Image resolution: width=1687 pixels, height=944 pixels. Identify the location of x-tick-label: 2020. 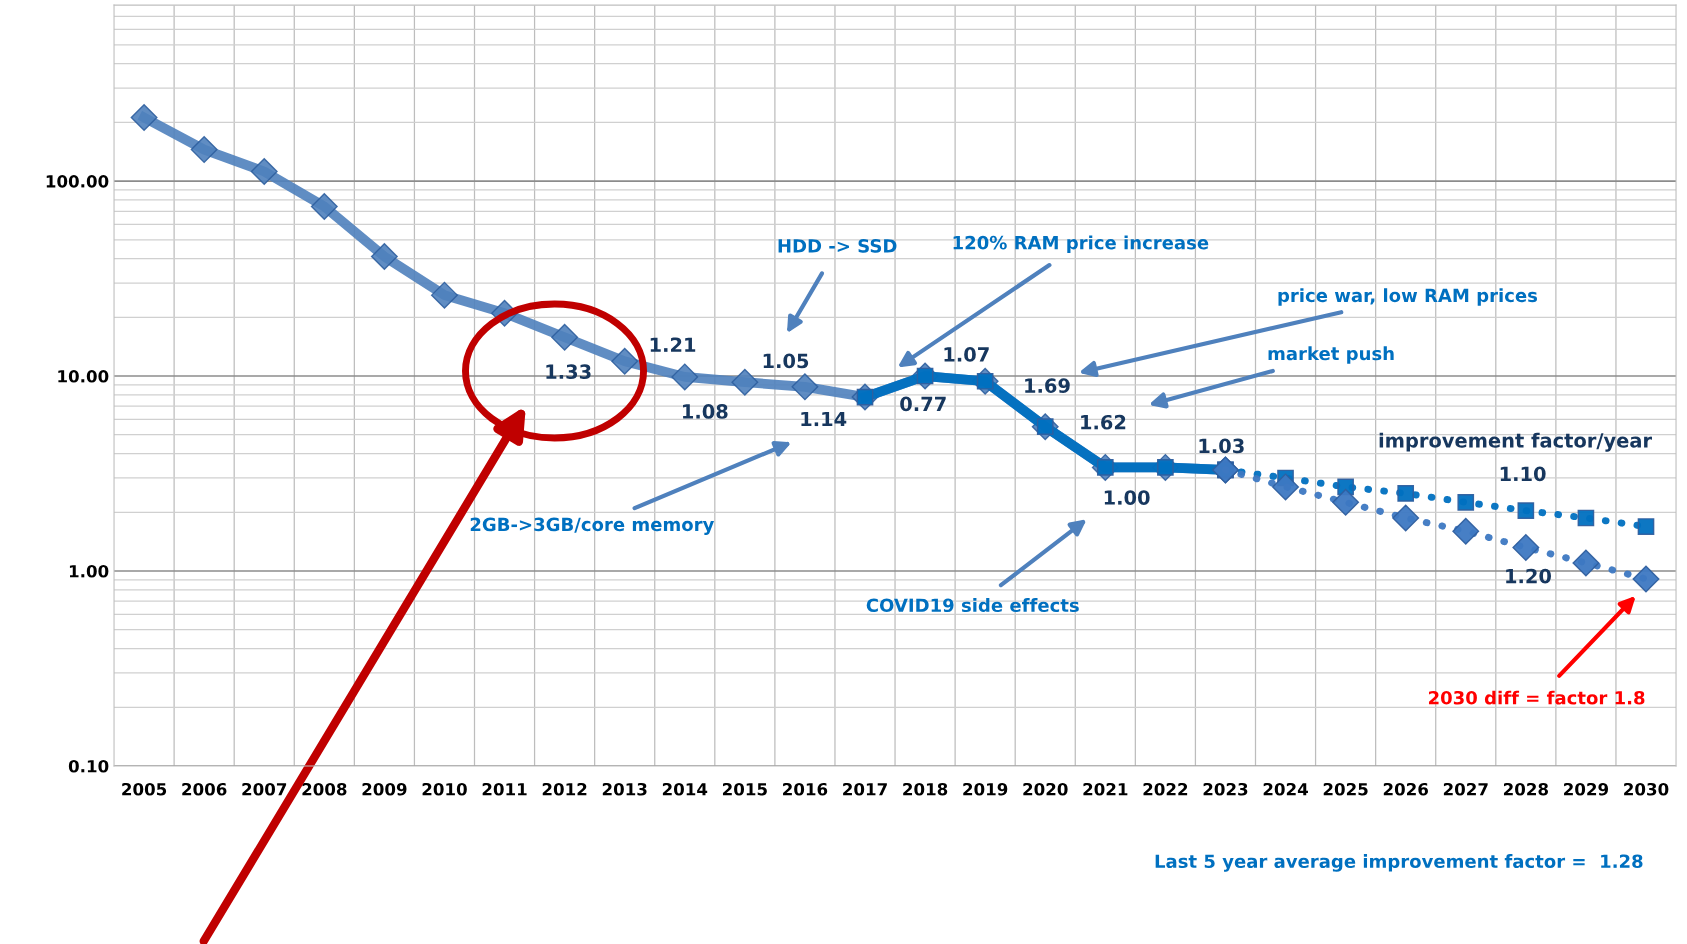
(1045, 789).